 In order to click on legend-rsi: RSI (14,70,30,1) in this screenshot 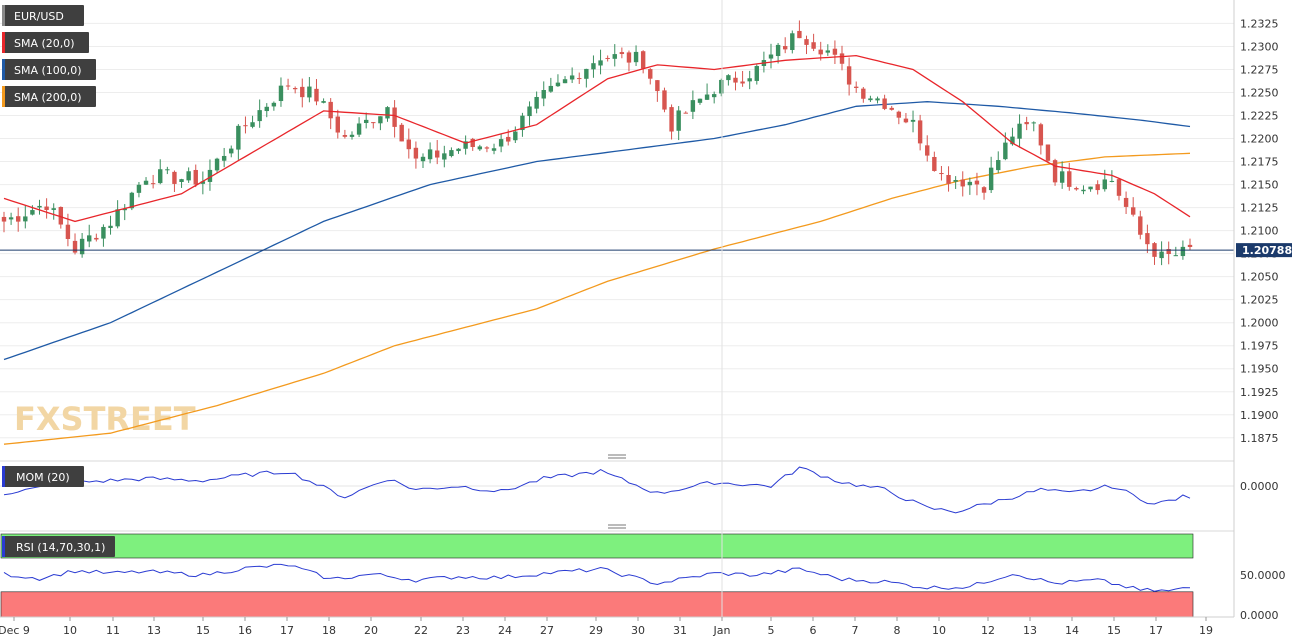, I will do `click(58, 546)`.